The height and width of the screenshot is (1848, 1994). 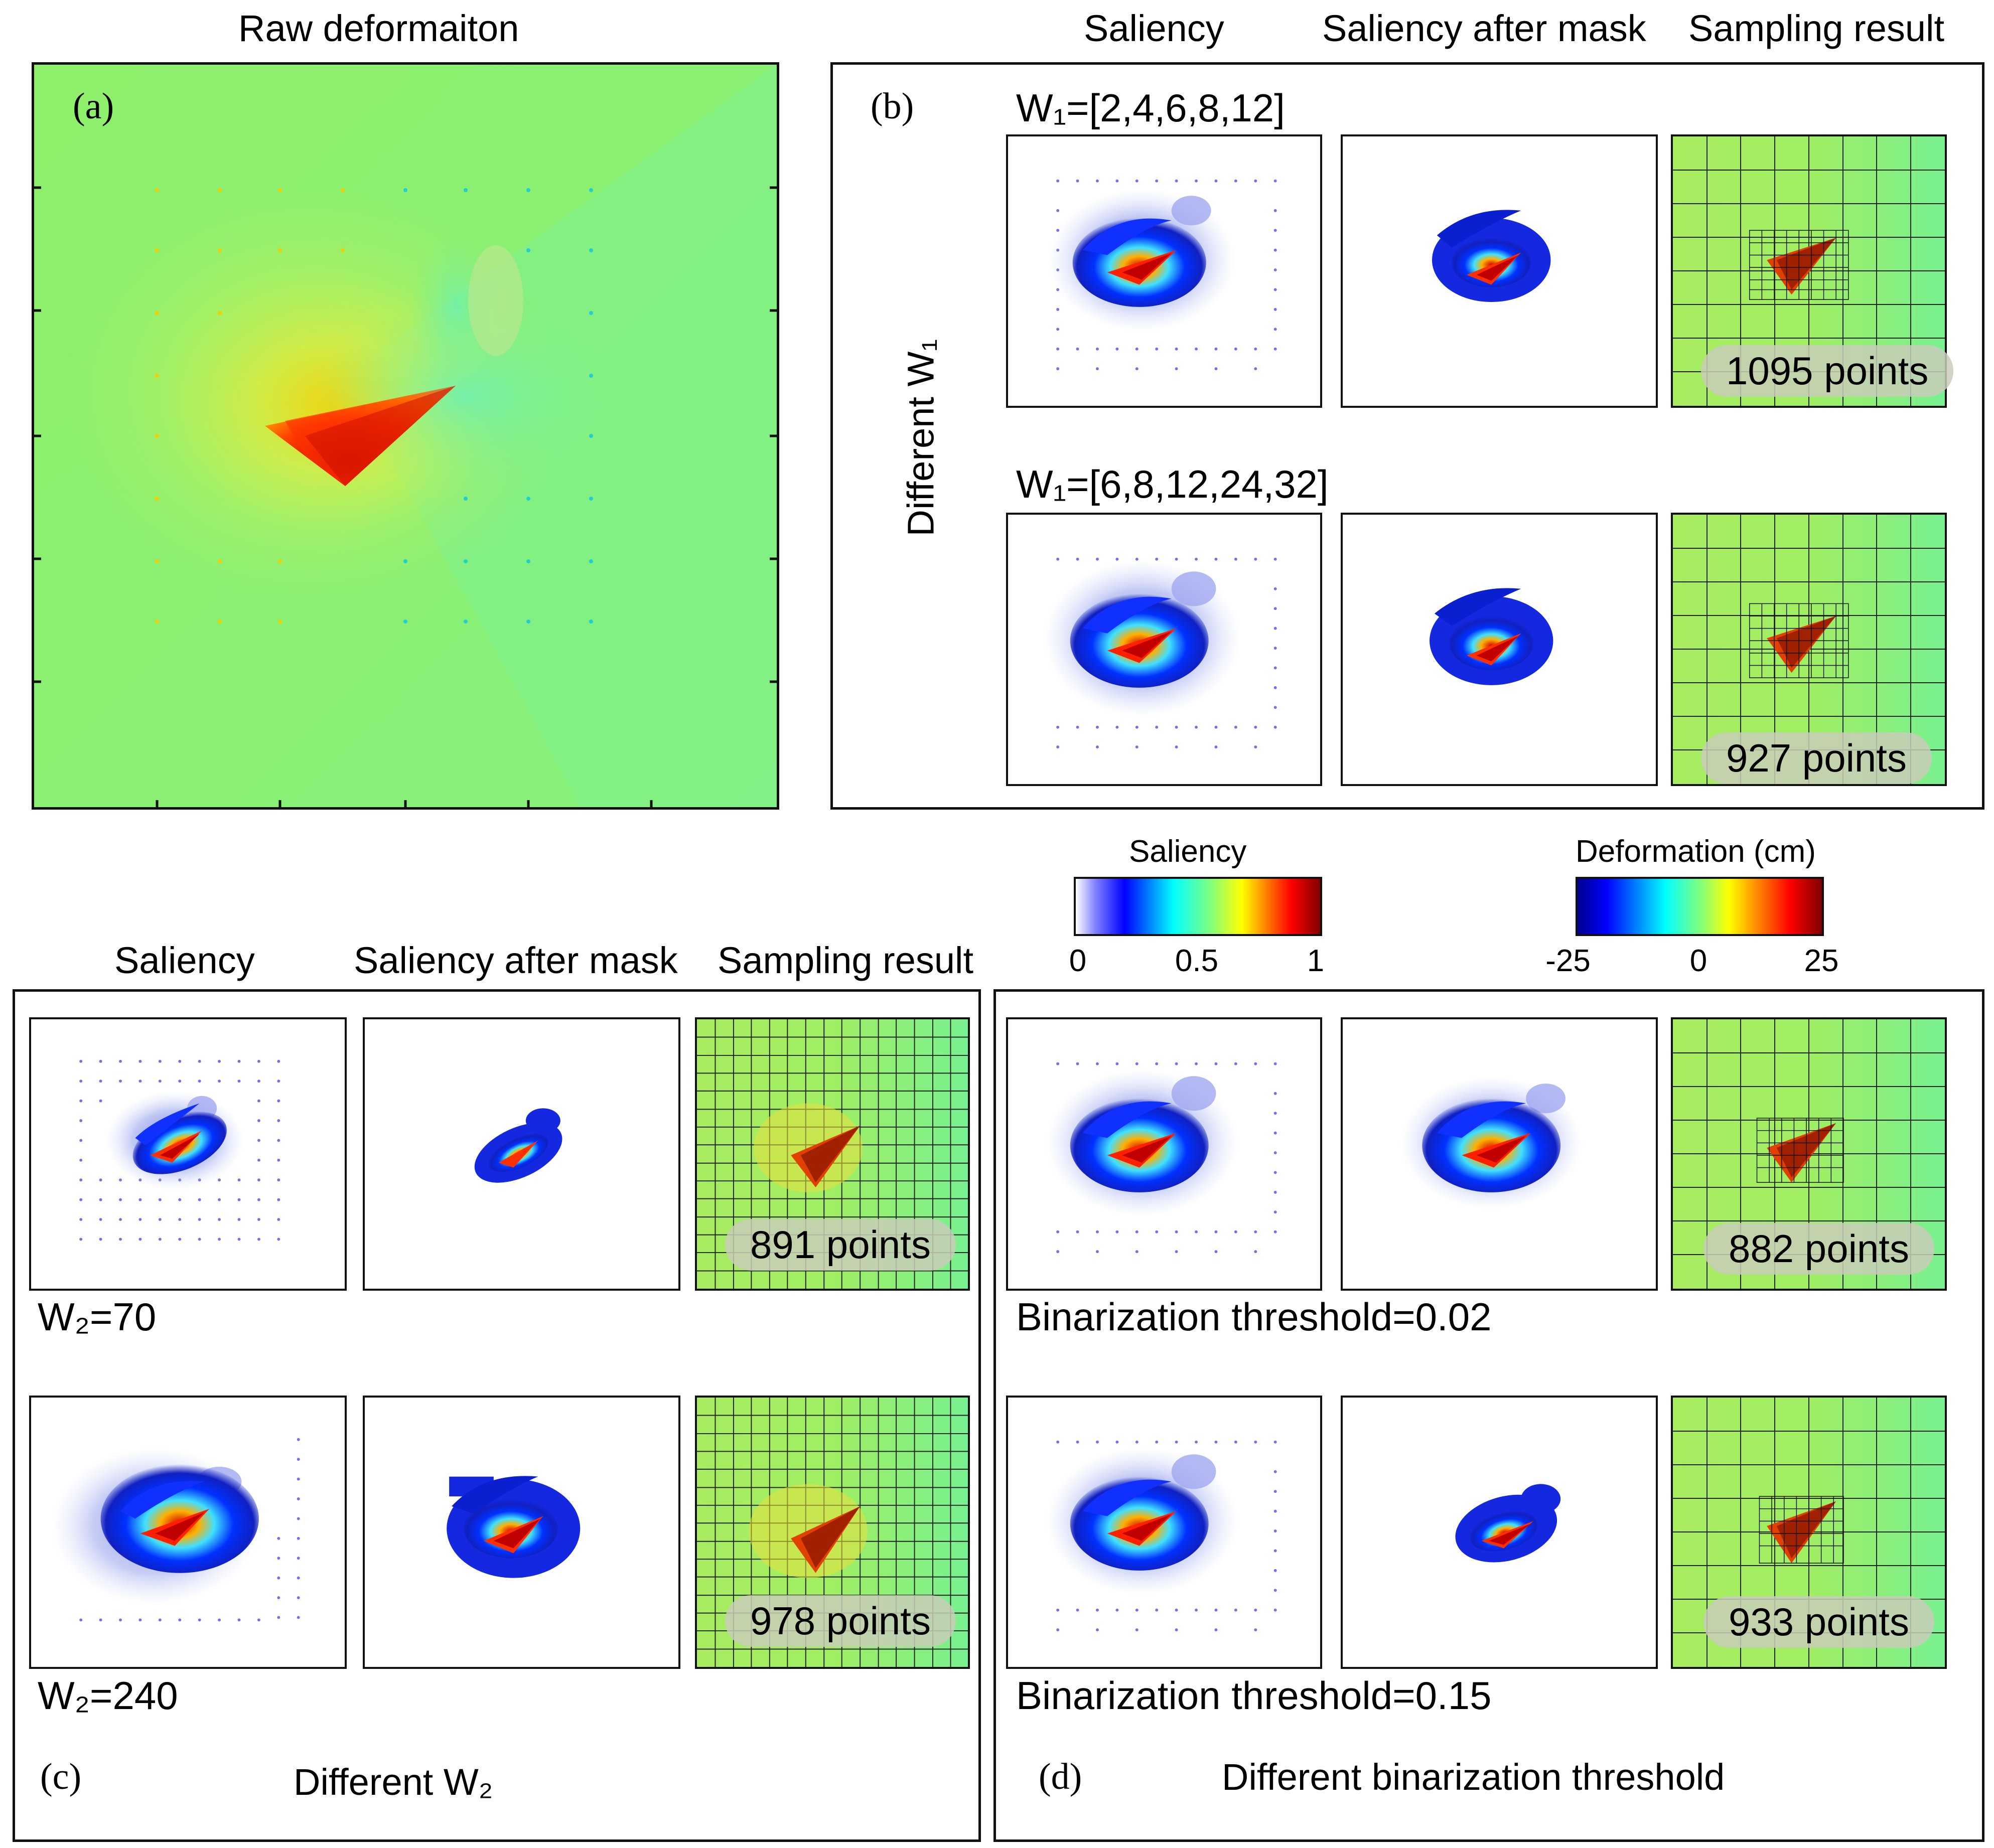 I want to click on panel-b-row1-param: W₁=[2,4,6,8,12], so click(x=1150, y=108).